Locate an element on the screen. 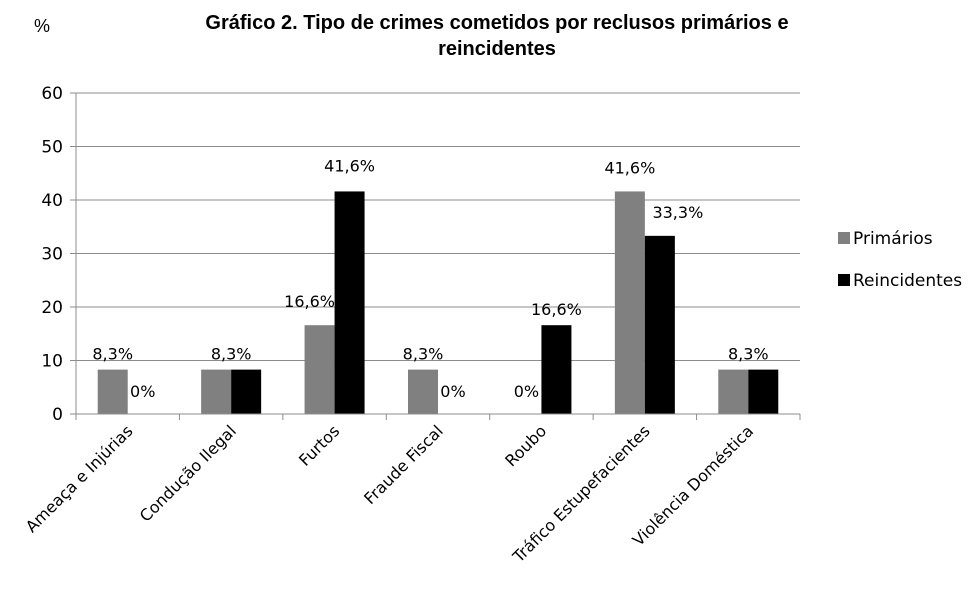 The height and width of the screenshot is (599, 976). y-tick-label: 50 is located at coordinates (52, 148).